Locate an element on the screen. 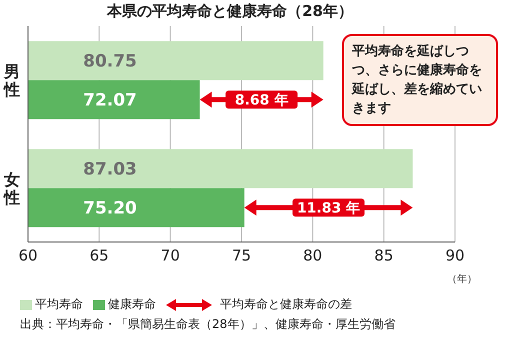  x-tick-label: 80 is located at coordinates (312, 255).